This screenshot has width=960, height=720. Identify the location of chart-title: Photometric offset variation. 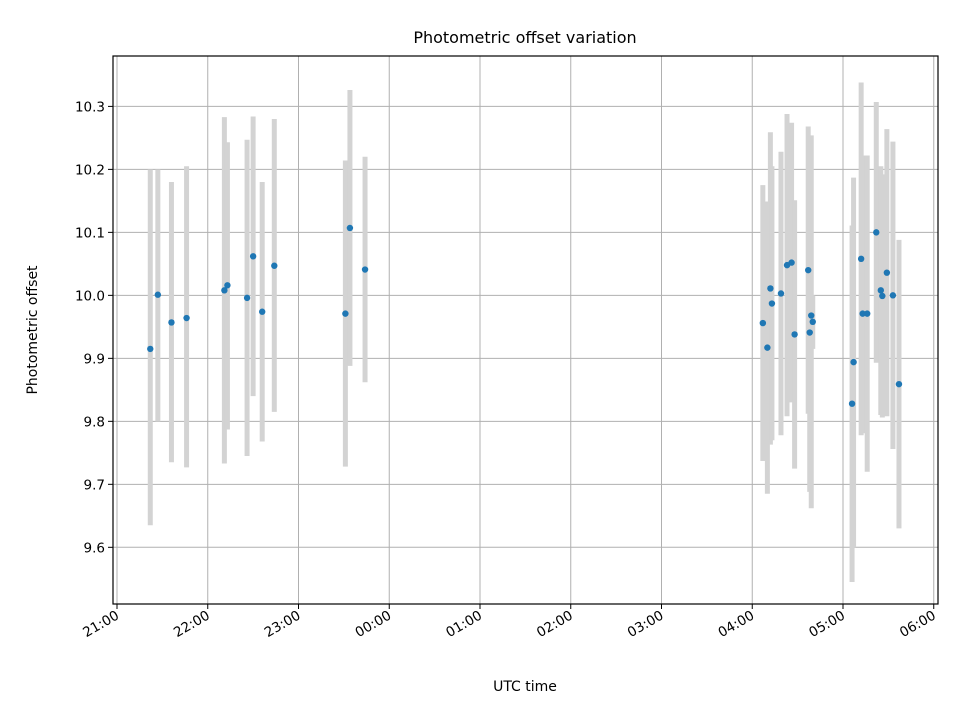
(524, 37).